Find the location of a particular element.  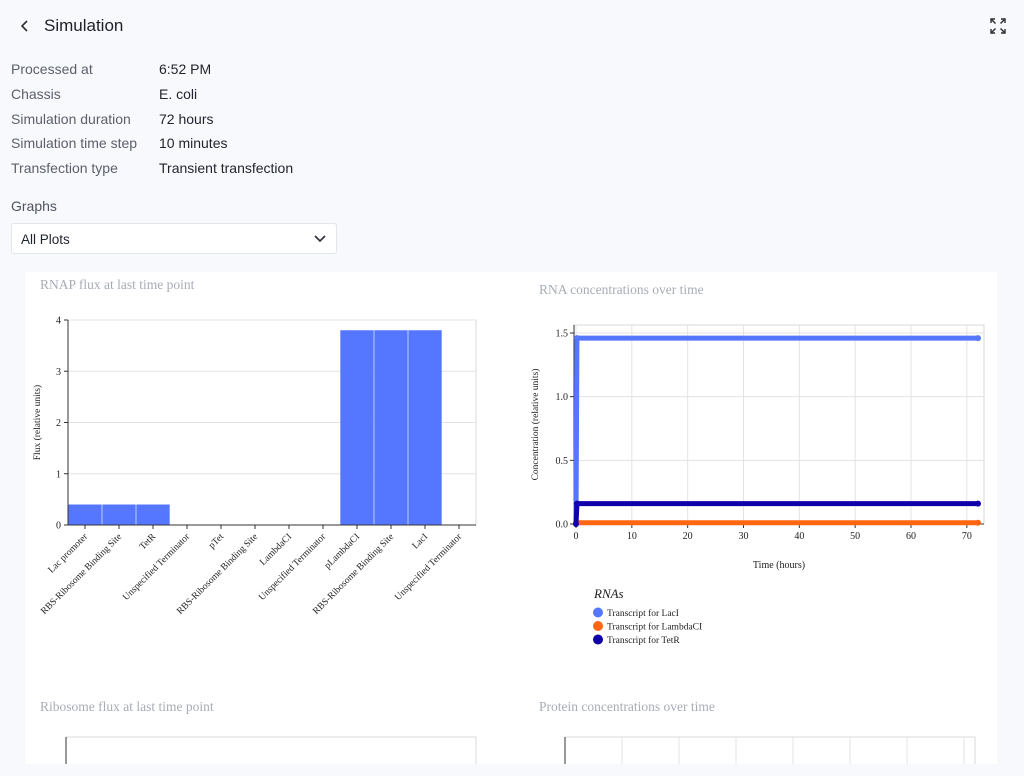

x-tick-label: 0 is located at coordinates (576, 536).